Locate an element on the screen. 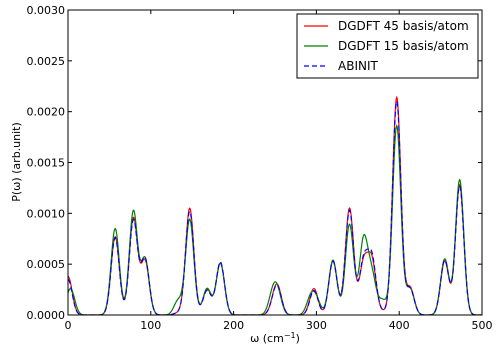  y-tick-label-1: 0.0005 is located at coordinates (46, 264).